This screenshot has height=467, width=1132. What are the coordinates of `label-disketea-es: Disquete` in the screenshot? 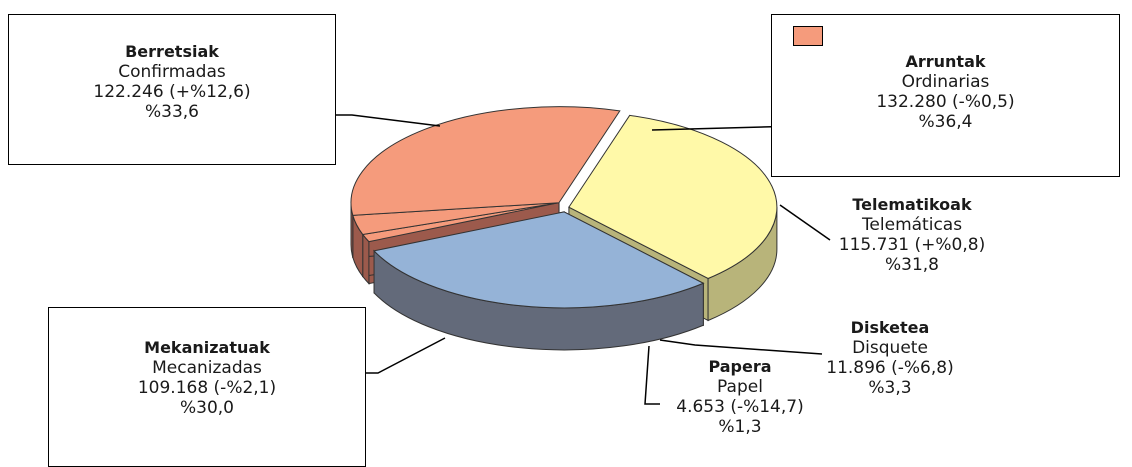 It's located at (890, 348).